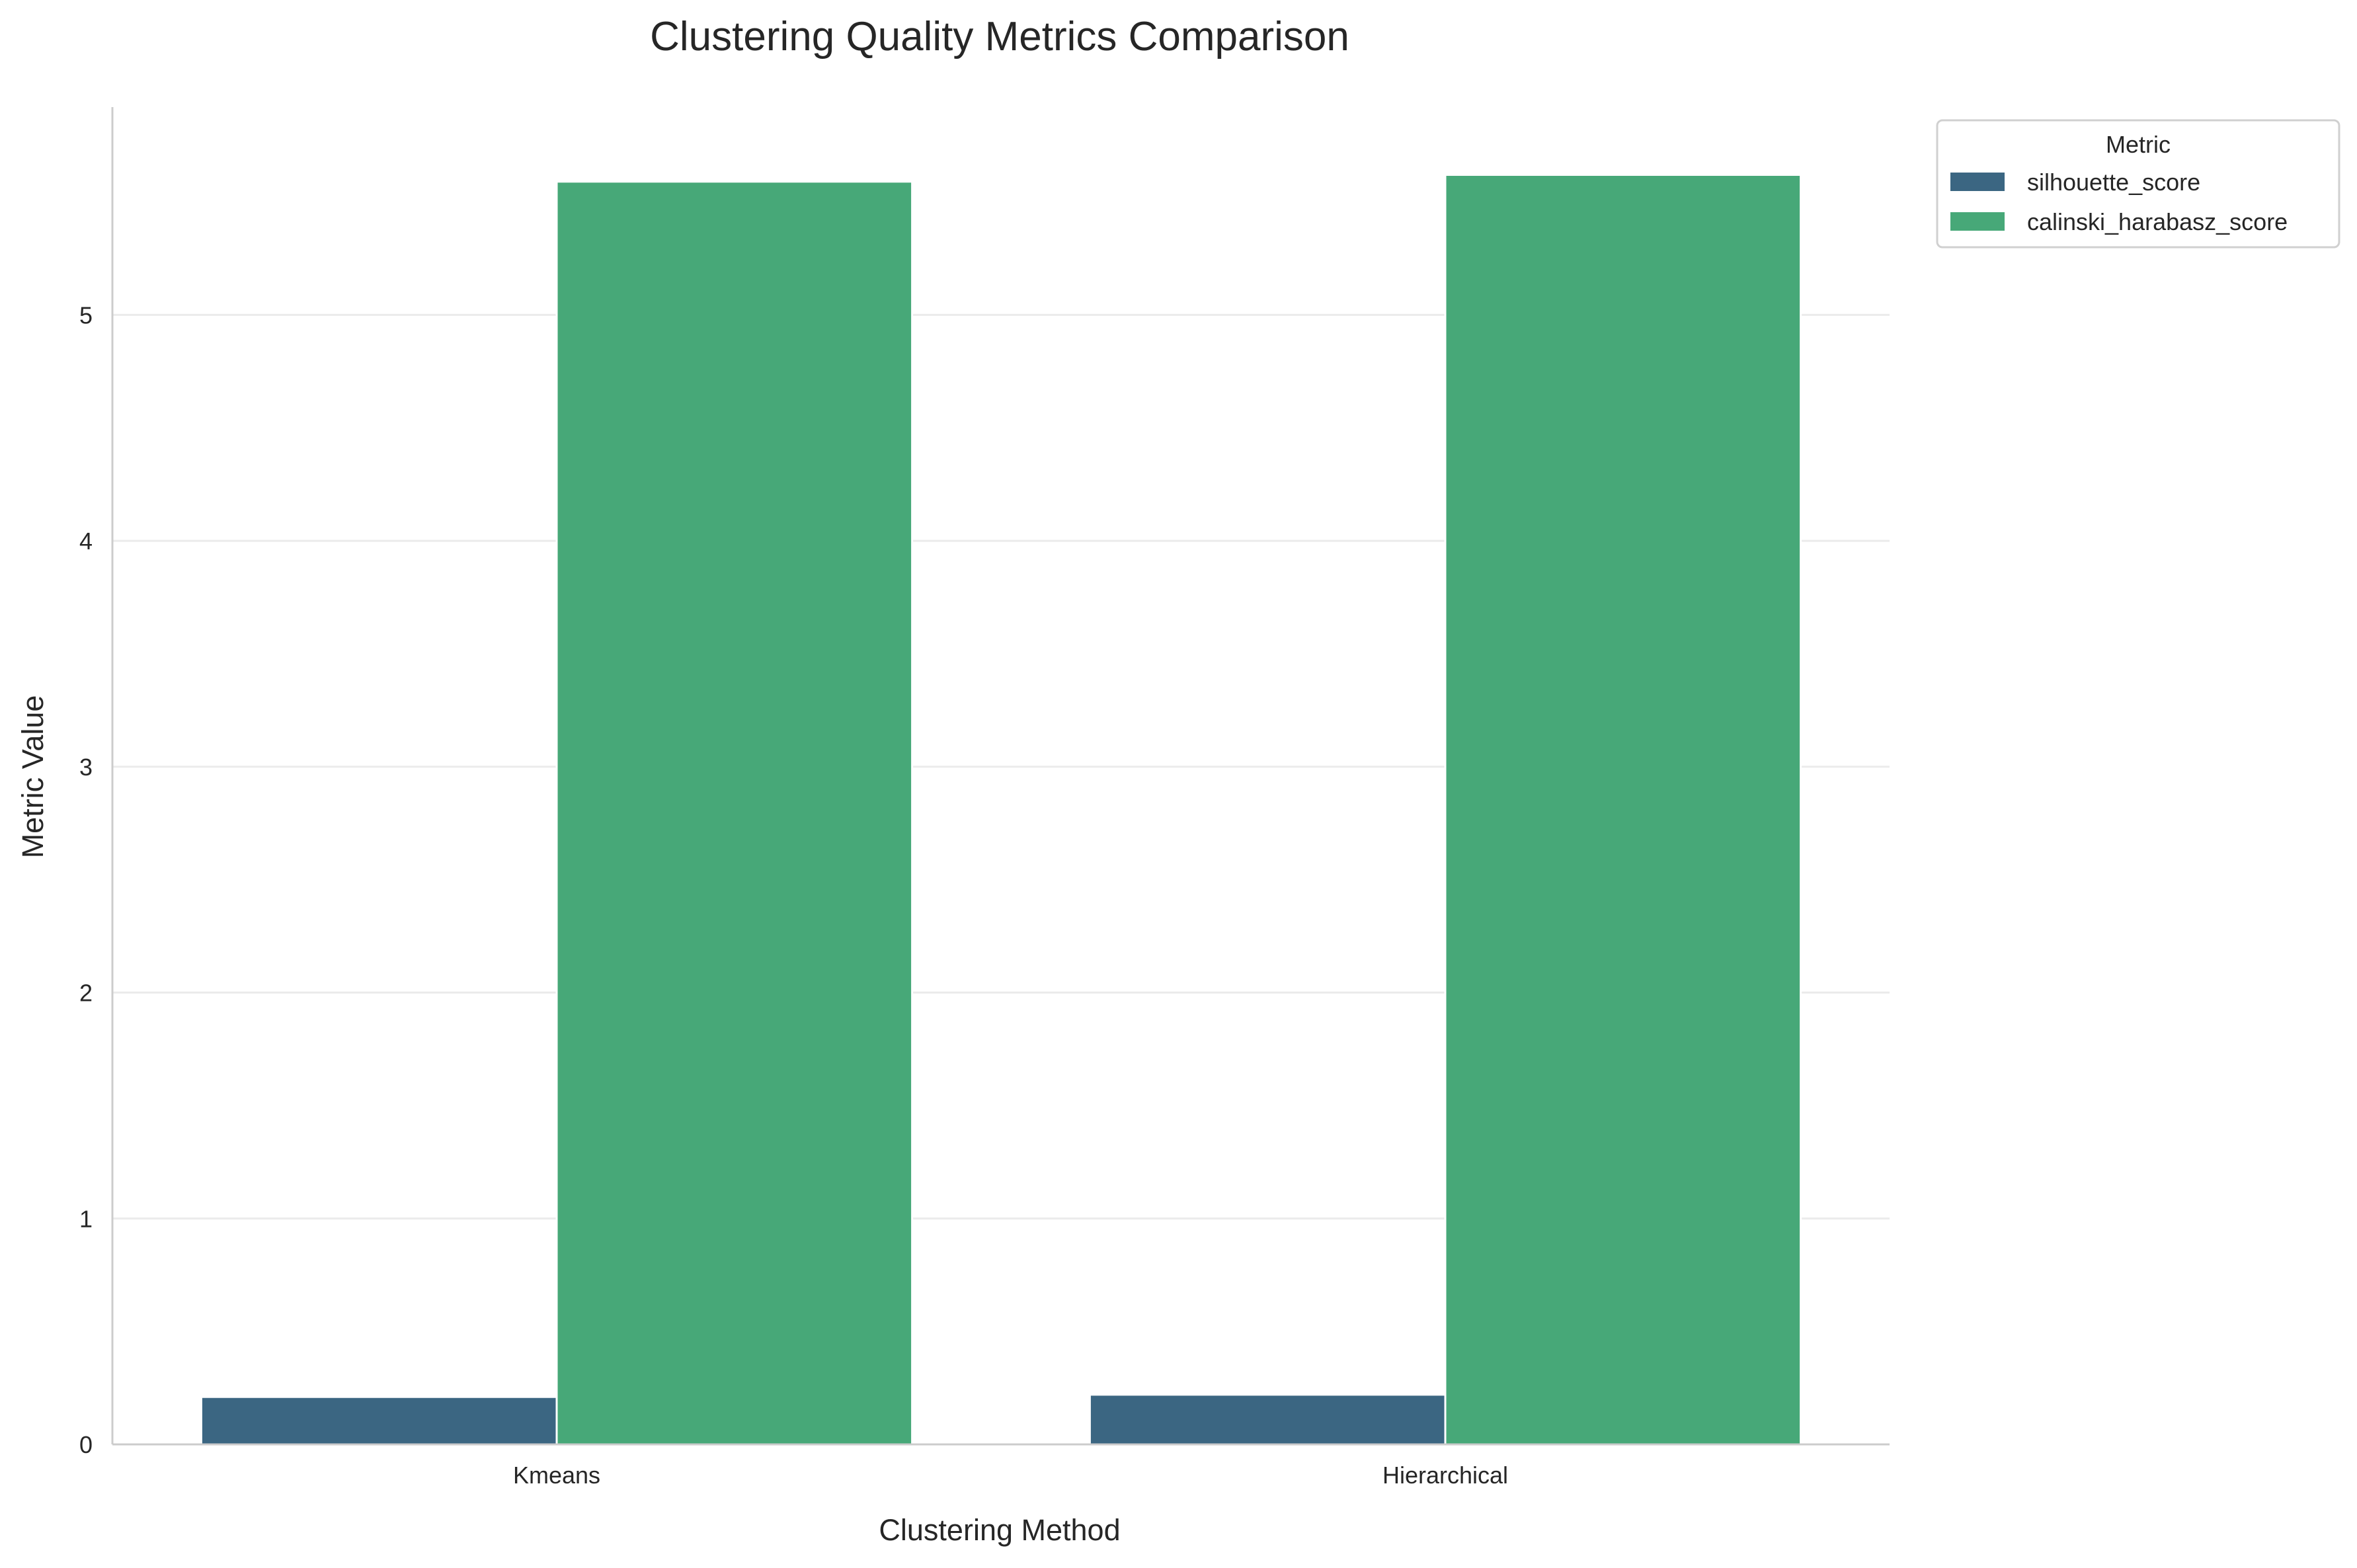 The image size is (2357, 1568). Describe the element at coordinates (2157, 221) in the screenshot. I see `legend-label-calinski_harabasz_score: calinski_harabasz_score` at that location.